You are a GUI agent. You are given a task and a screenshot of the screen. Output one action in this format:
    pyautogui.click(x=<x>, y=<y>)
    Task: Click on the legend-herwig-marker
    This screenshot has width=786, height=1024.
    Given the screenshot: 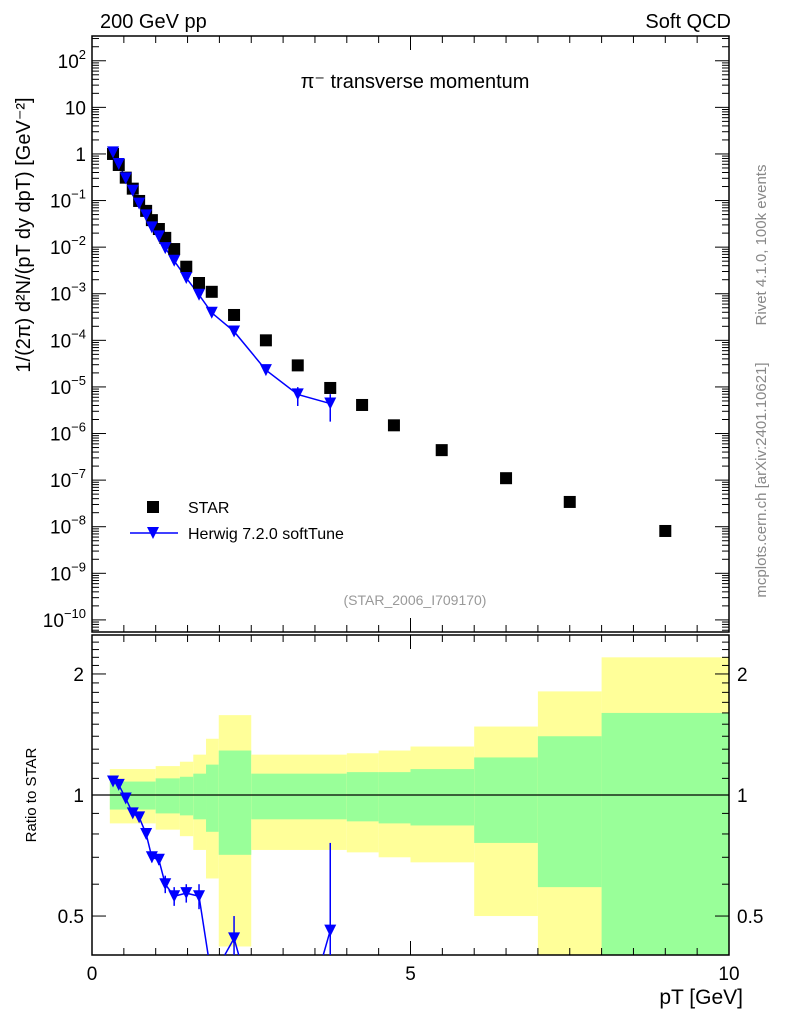 What is the action you would take?
    pyautogui.click(x=153, y=533)
    